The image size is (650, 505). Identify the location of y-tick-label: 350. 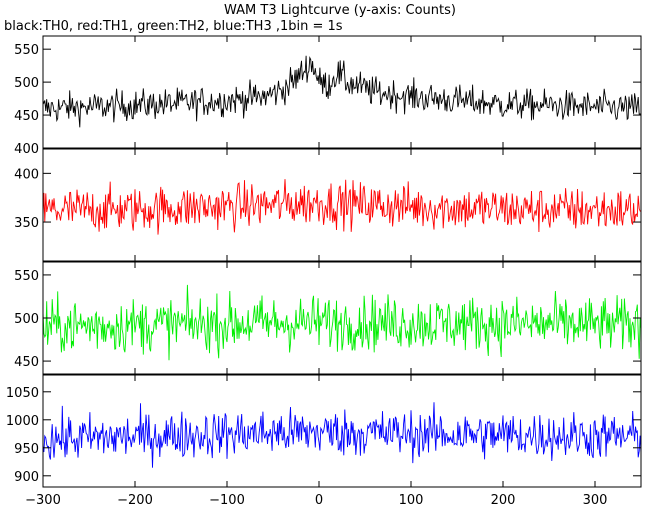
(26, 223).